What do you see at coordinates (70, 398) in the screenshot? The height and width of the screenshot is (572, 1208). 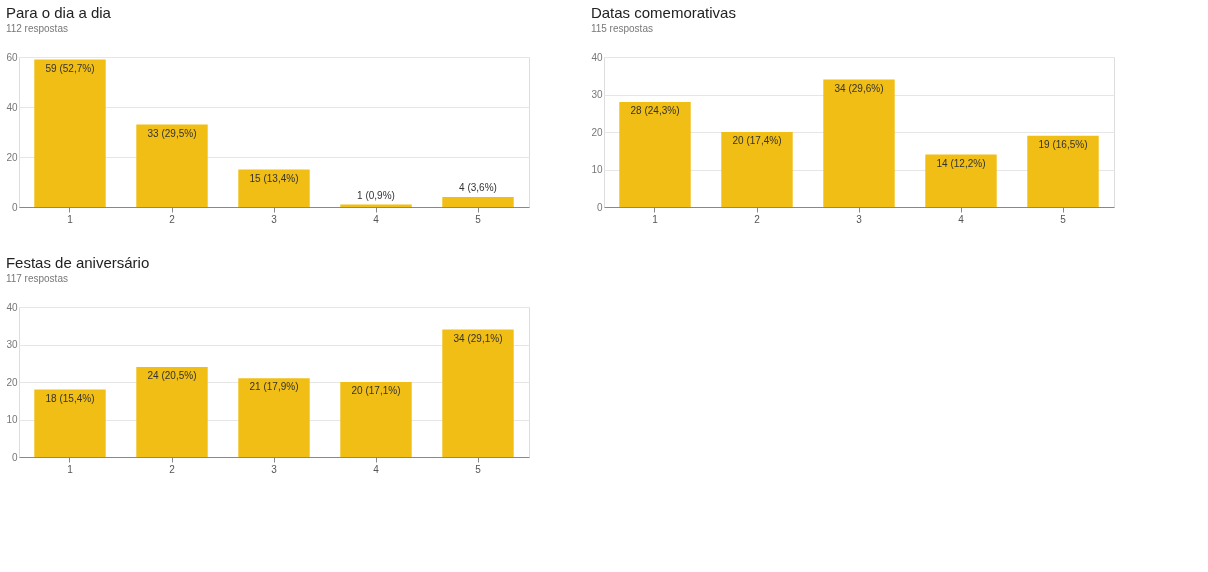 I see `data-label: 18 (15,4%)` at bounding box center [70, 398].